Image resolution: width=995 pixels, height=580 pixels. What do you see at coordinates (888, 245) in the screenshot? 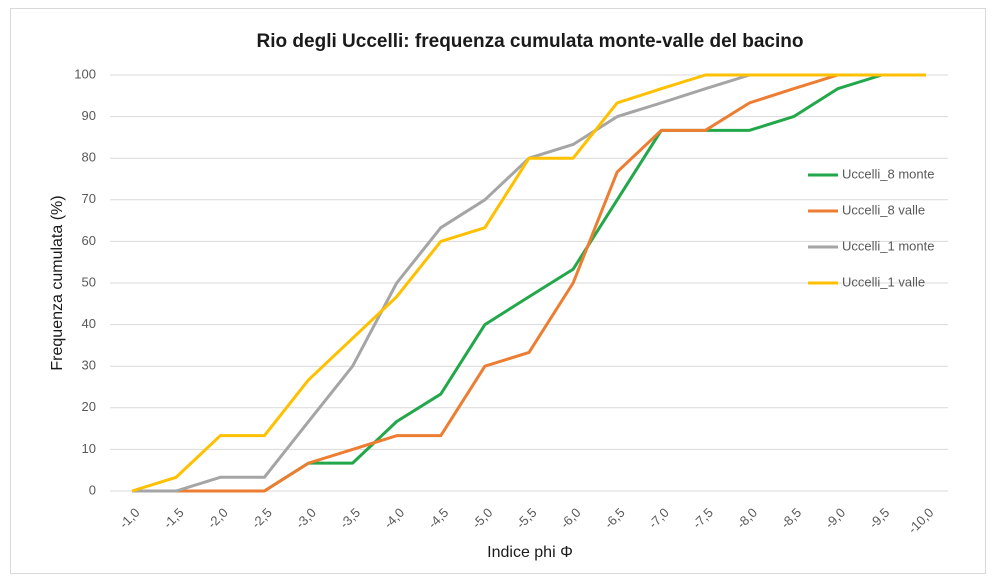
I see `legend-label: Uccelli_1 monte` at bounding box center [888, 245].